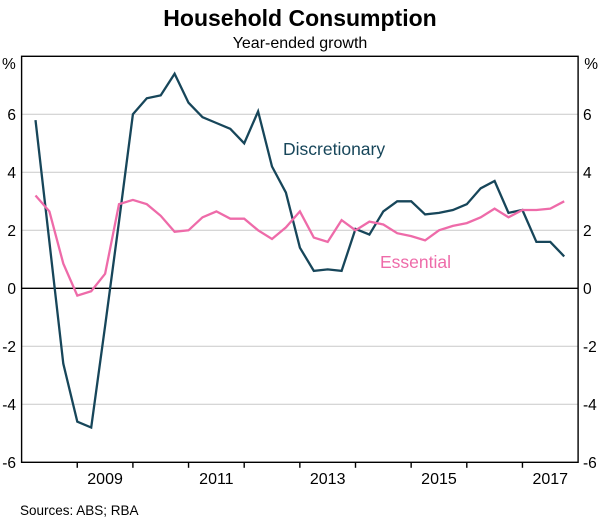 This screenshot has height=528, width=600. What do you see at coordinates (550, 479) in the screenshot?
I see `x-axis-label: 2017` at bounding box center [550, 479].